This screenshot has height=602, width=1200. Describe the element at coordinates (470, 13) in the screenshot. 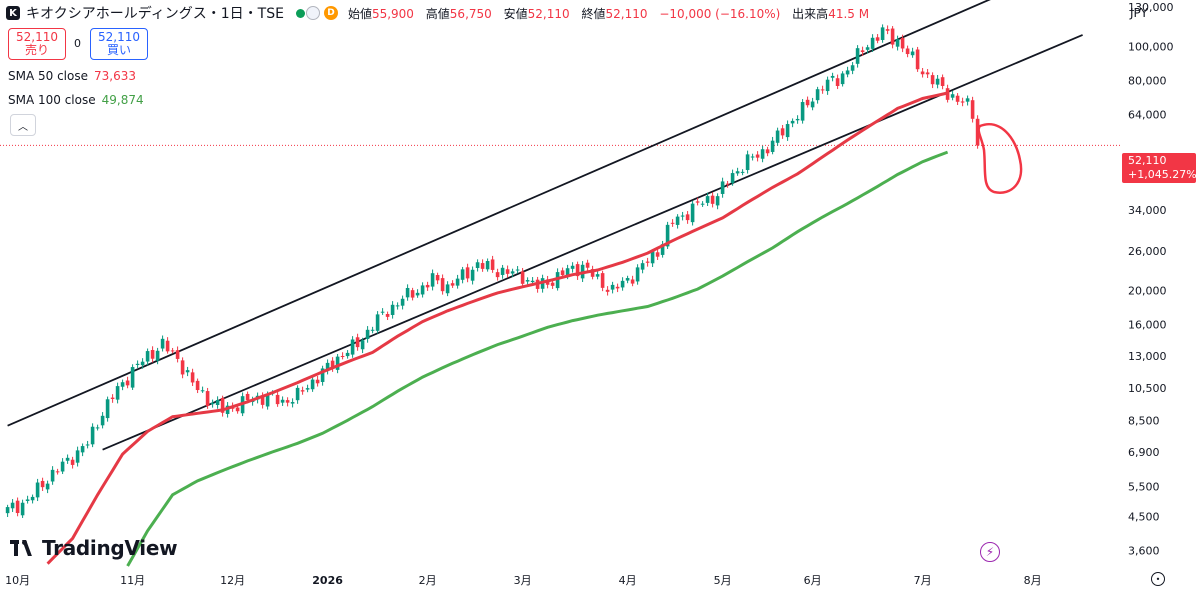

I see `high-value: 56,750` at that location.